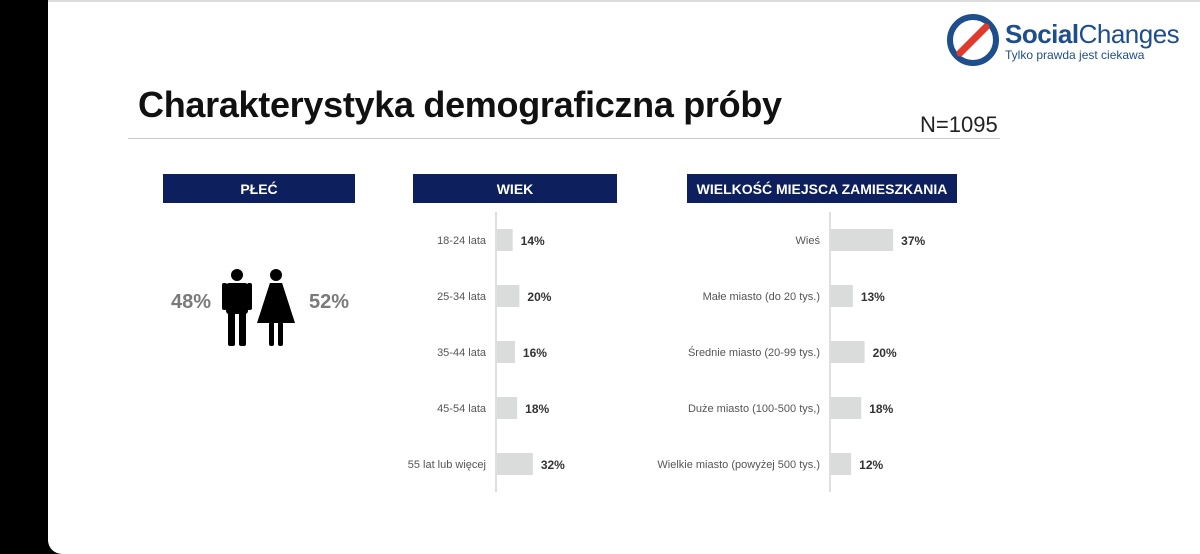 This screenshot has height=554, width=1200. I want to click on age-category-label: 55 lat lub więcej, so click(447, 465).